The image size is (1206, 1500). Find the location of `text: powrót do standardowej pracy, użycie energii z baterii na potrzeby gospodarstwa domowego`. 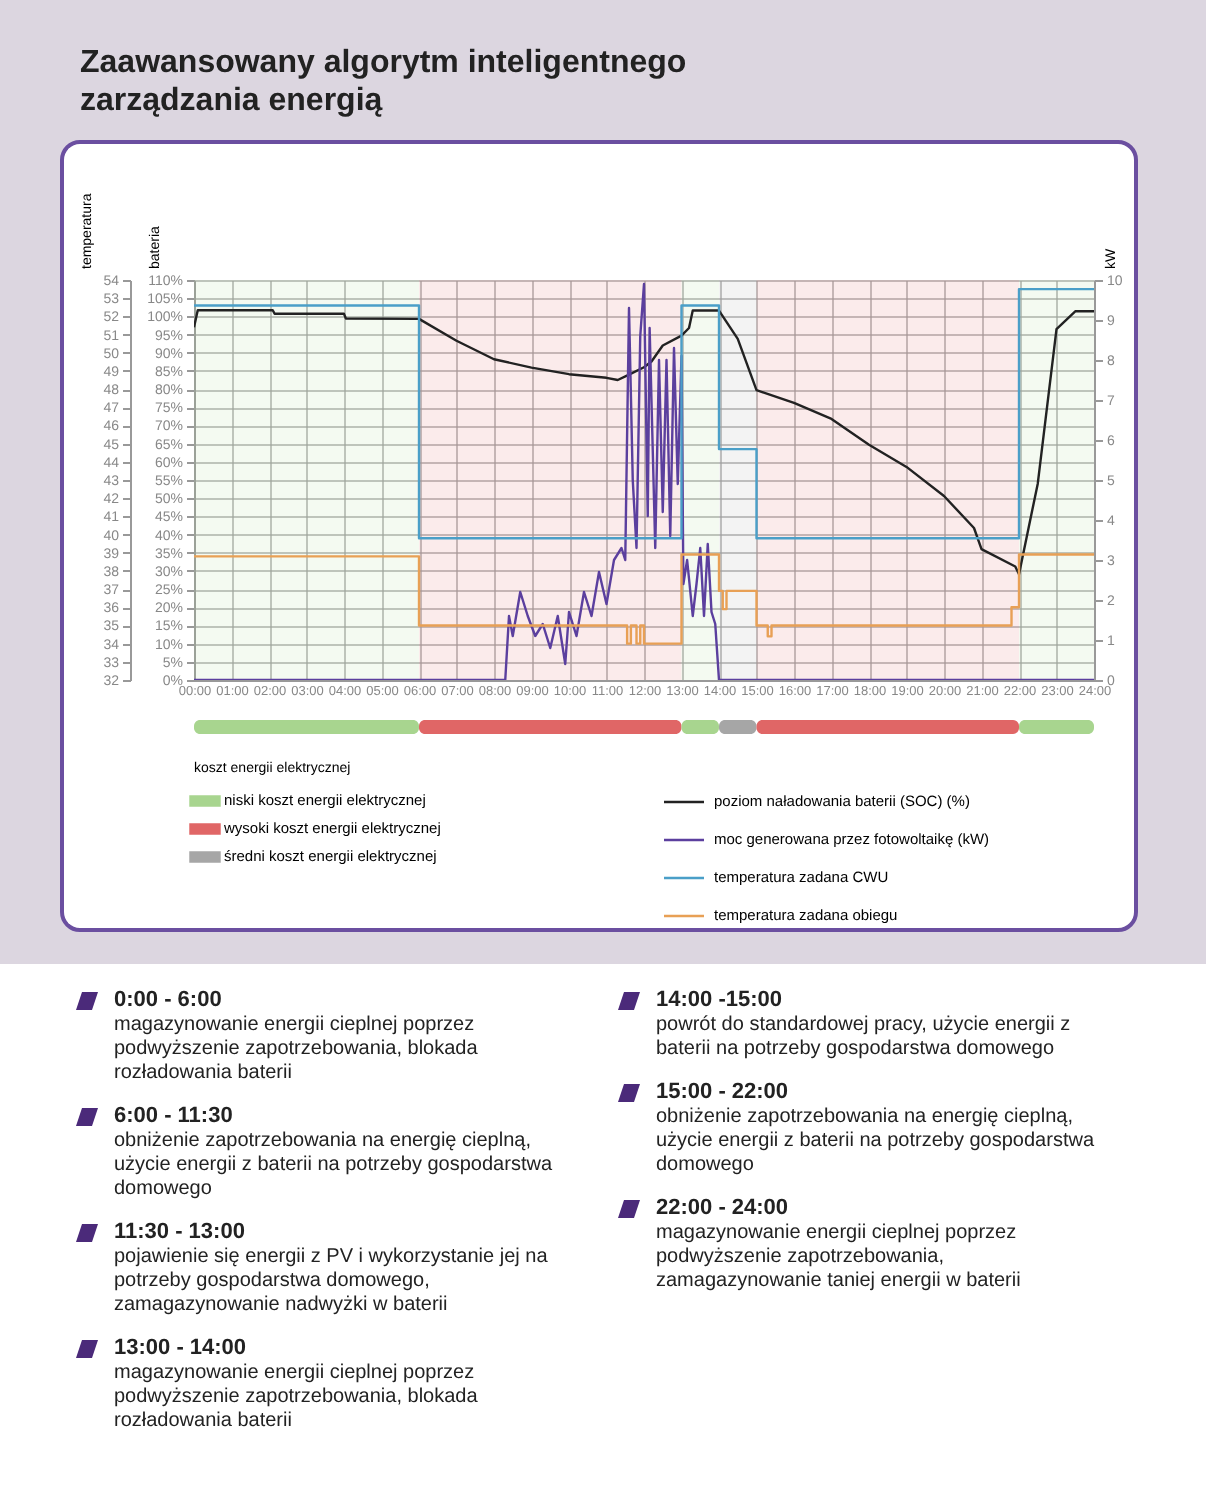

text: powrót do standardowej pracy, użycie energii z baterii na potrzeby gospodarstwa domowego is located at coordinates (864, 1038).